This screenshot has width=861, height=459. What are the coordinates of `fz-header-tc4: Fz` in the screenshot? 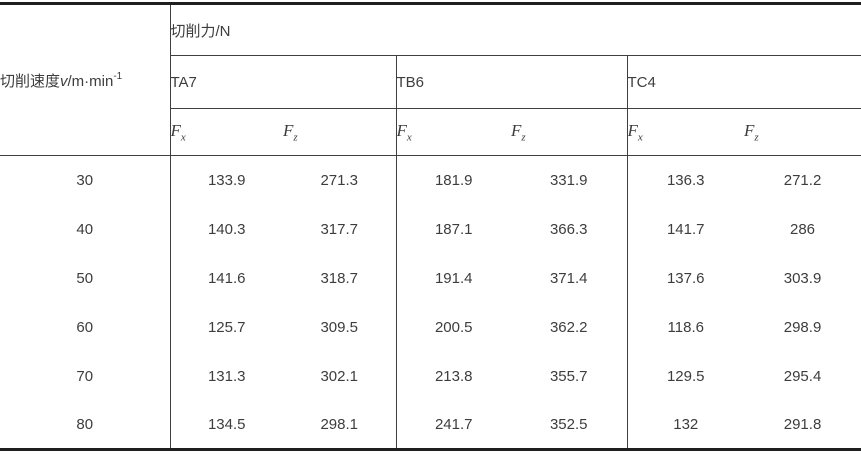 It's located at (802, 132).